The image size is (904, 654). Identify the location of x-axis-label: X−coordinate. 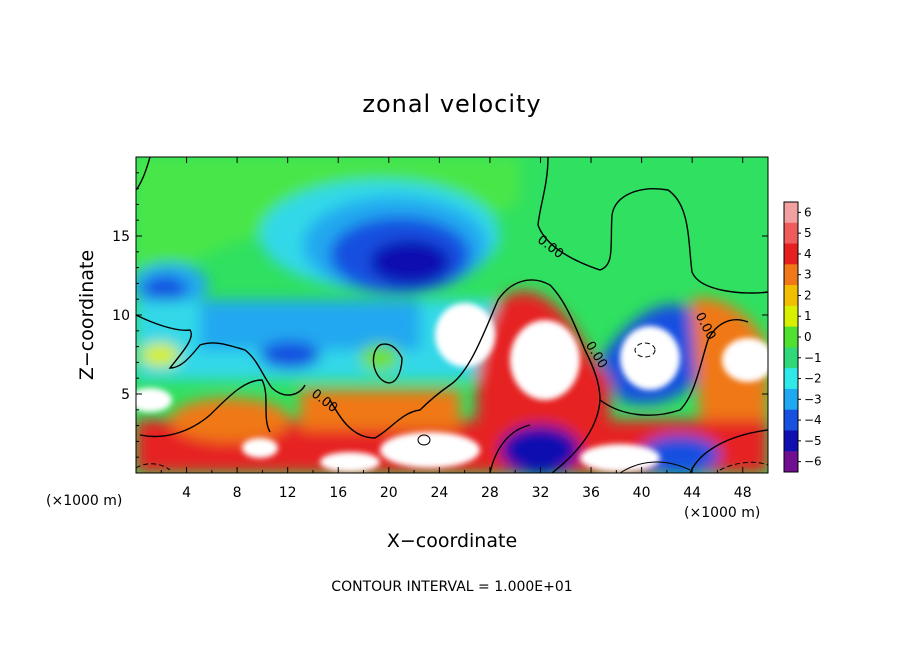
(452, 541).